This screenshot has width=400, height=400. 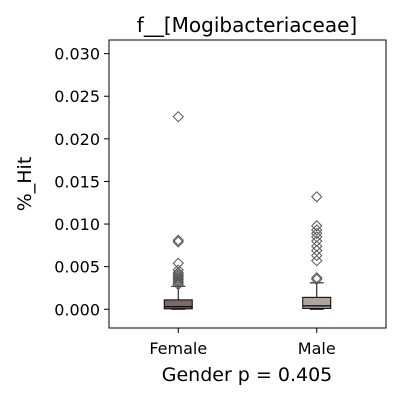 I want to click on x-axis: Female Male, so click(x=242, y=343).